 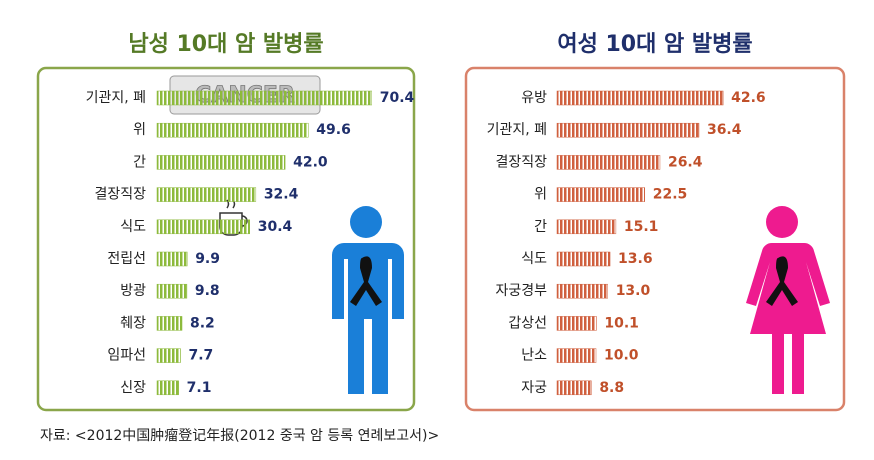 What do you see at coordinates (207, 259) in the screenshot?
I see `value-label: 9.9` at bounding box center [207, 259].